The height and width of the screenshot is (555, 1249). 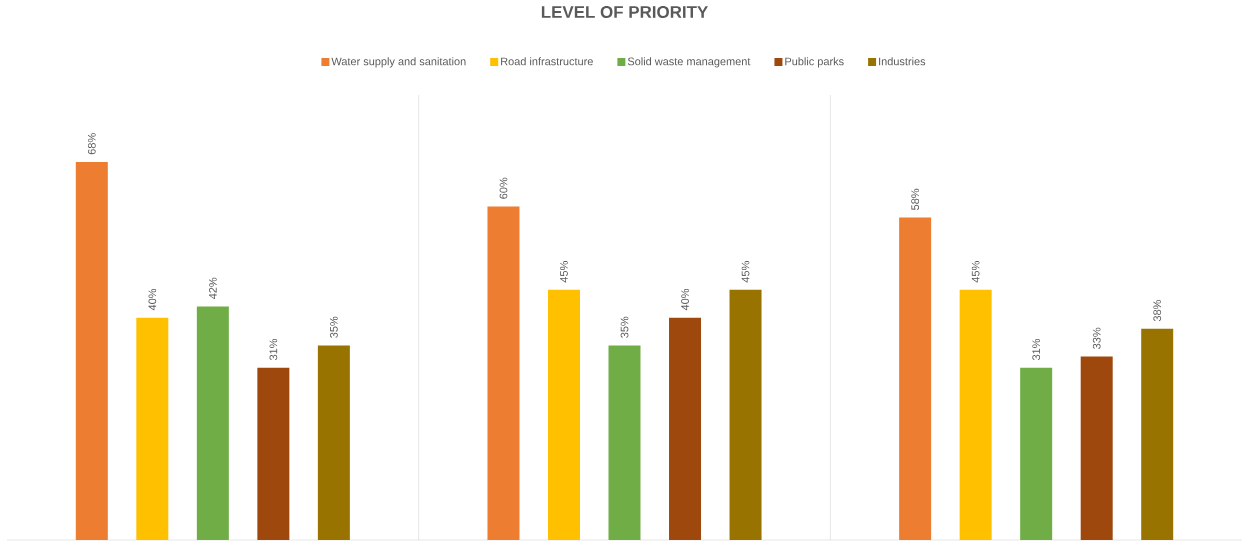 What do you see at coordinates (398, 62) in the screenshot?
I see `legend-label: Water supply and sanitation` at bounding box center [398, 62].